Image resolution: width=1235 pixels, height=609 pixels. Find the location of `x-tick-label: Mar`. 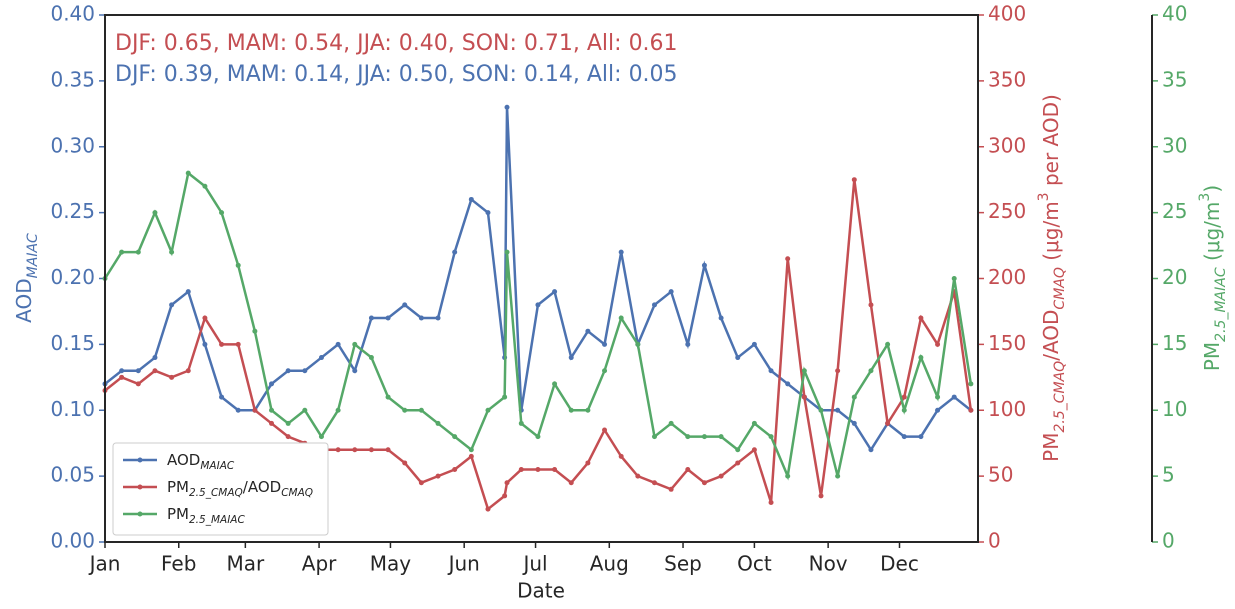

x-tick-label: Mar is located at coordinates (245, 564).